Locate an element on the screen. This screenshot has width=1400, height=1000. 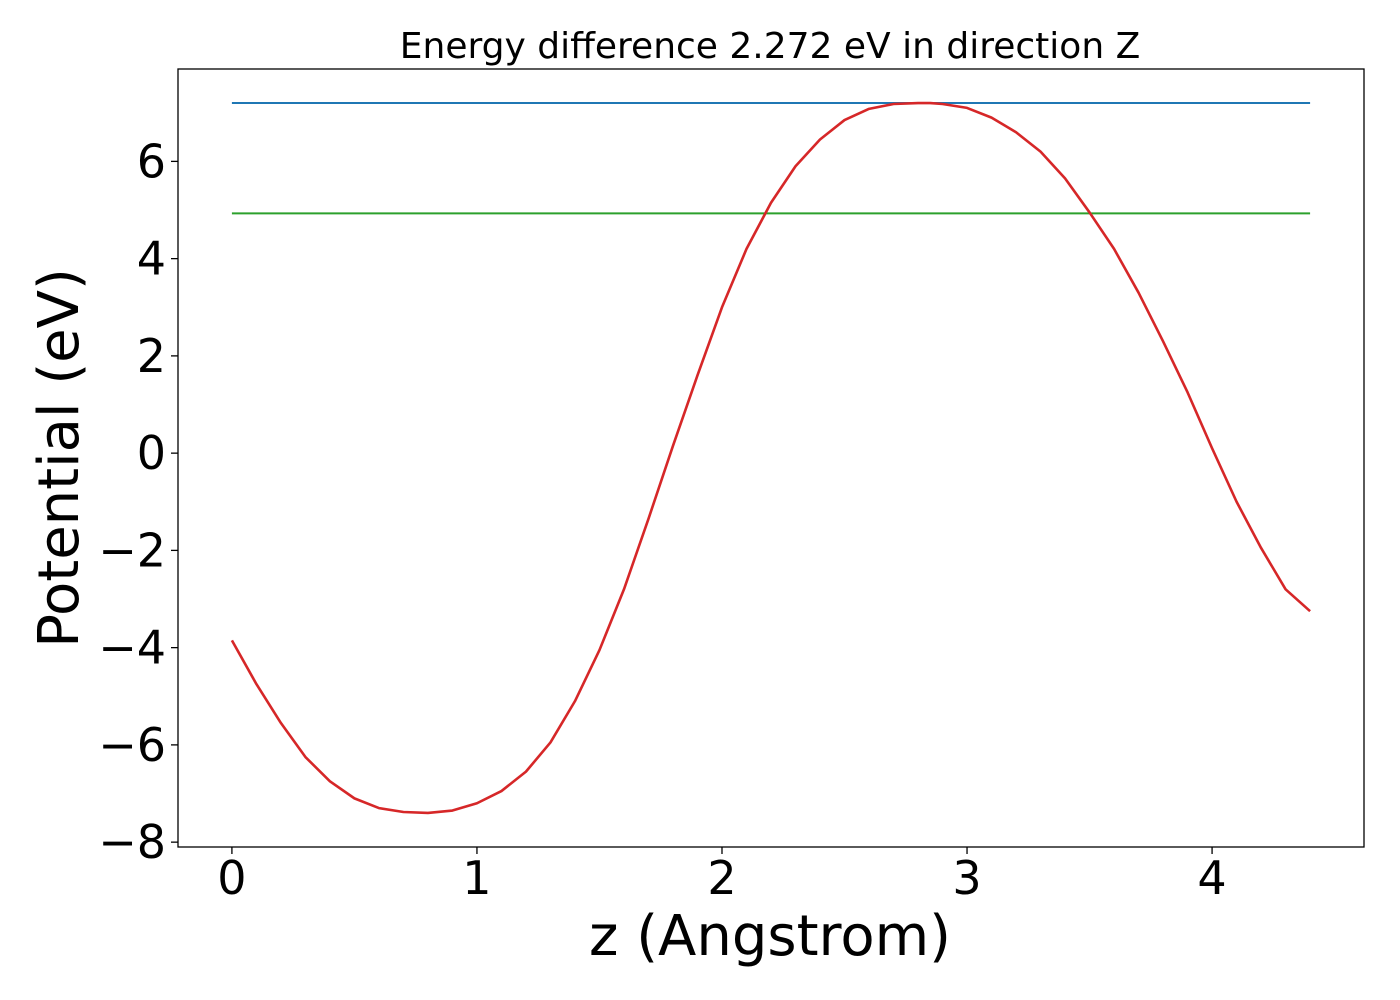
y-axis-label: Potential (eV) is located at coordinates (59, 458).